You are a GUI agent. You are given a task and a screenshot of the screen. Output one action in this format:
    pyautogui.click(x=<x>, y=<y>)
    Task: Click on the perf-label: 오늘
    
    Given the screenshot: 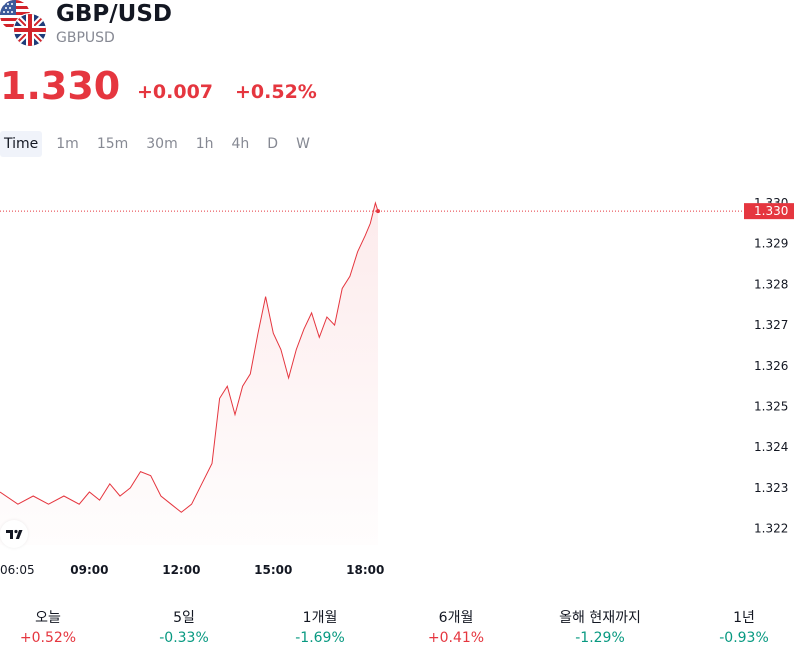 What is the action you would take?
    pyautogui.click(x=48, y=618)
    